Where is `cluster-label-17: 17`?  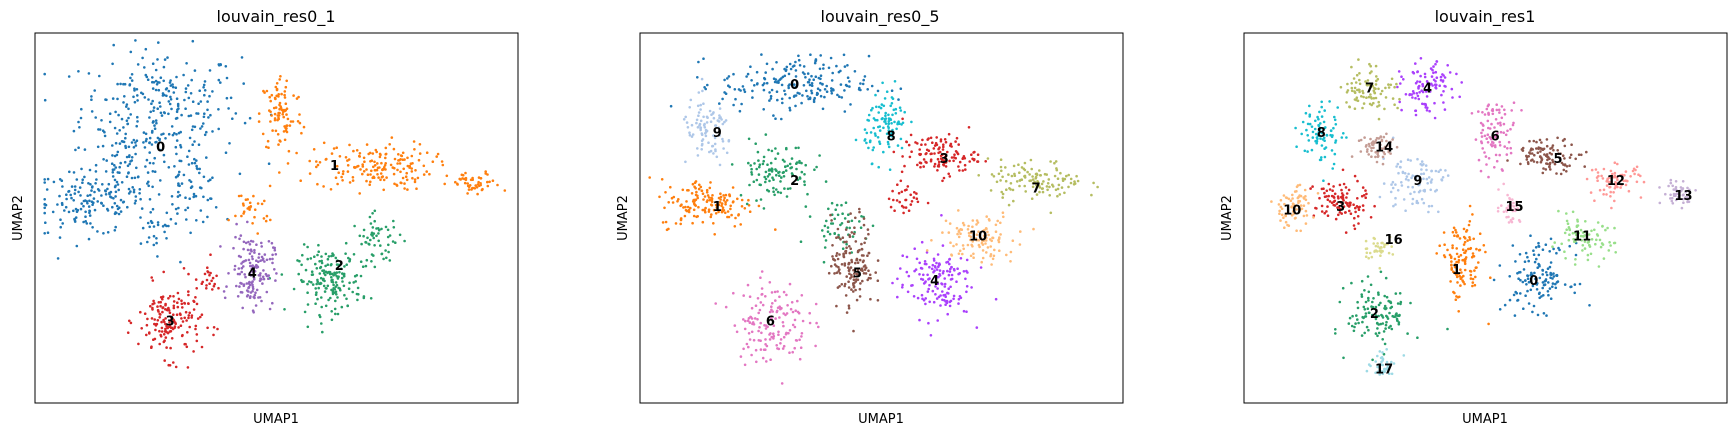 cluster-label-17: 17 is located at coordinates (1384, 370).